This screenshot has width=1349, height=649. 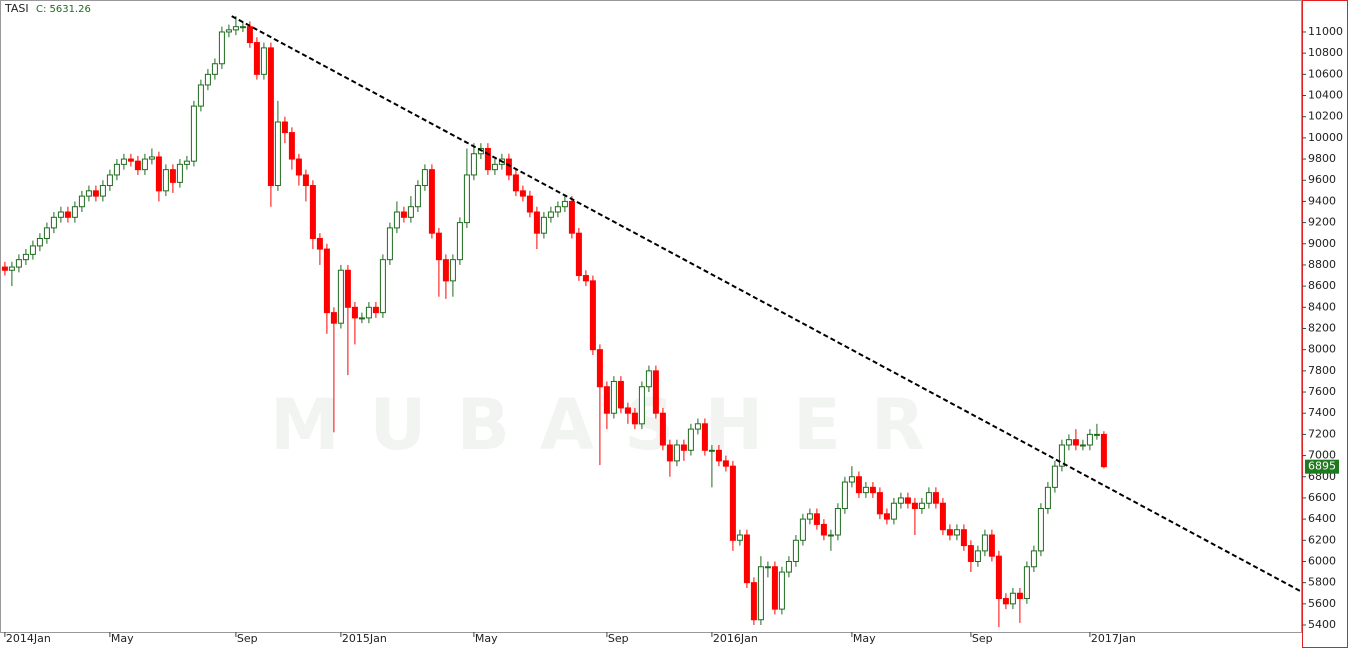 What do you see at coordinates (63, 9) in the screenshot?
I see `last-close: C: 5631.26` at bounding box center [63, 9].